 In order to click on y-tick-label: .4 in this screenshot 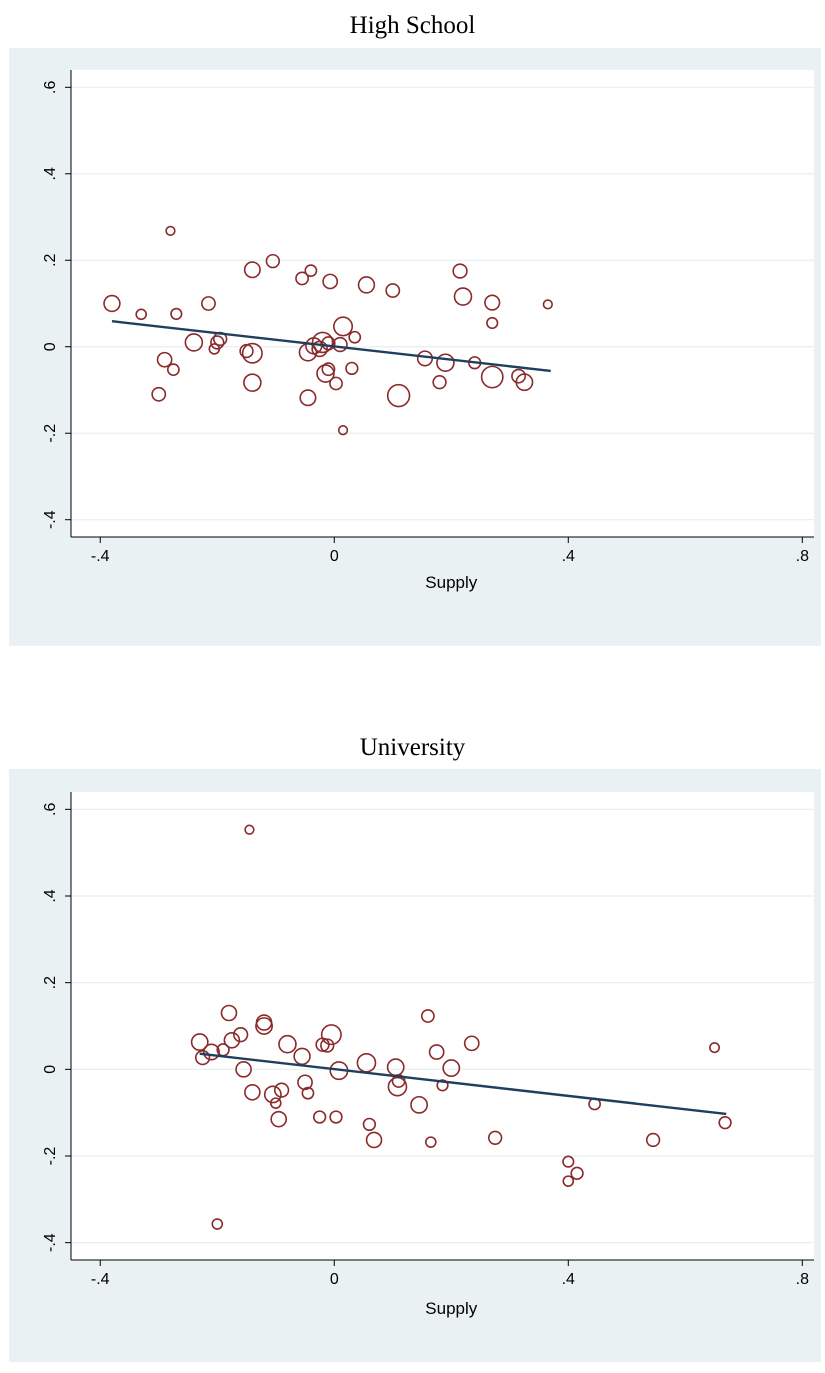, I will do `click(50, 173)`.